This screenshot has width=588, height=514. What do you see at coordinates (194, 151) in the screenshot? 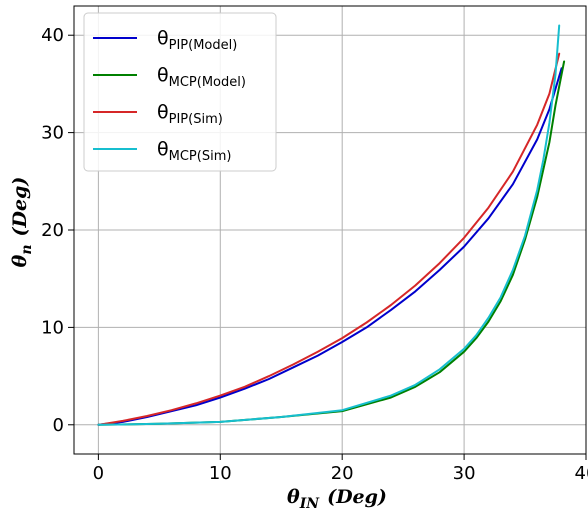
I see `legend-label-3: θMCP(Sim)` at bounding box center [194, 151].